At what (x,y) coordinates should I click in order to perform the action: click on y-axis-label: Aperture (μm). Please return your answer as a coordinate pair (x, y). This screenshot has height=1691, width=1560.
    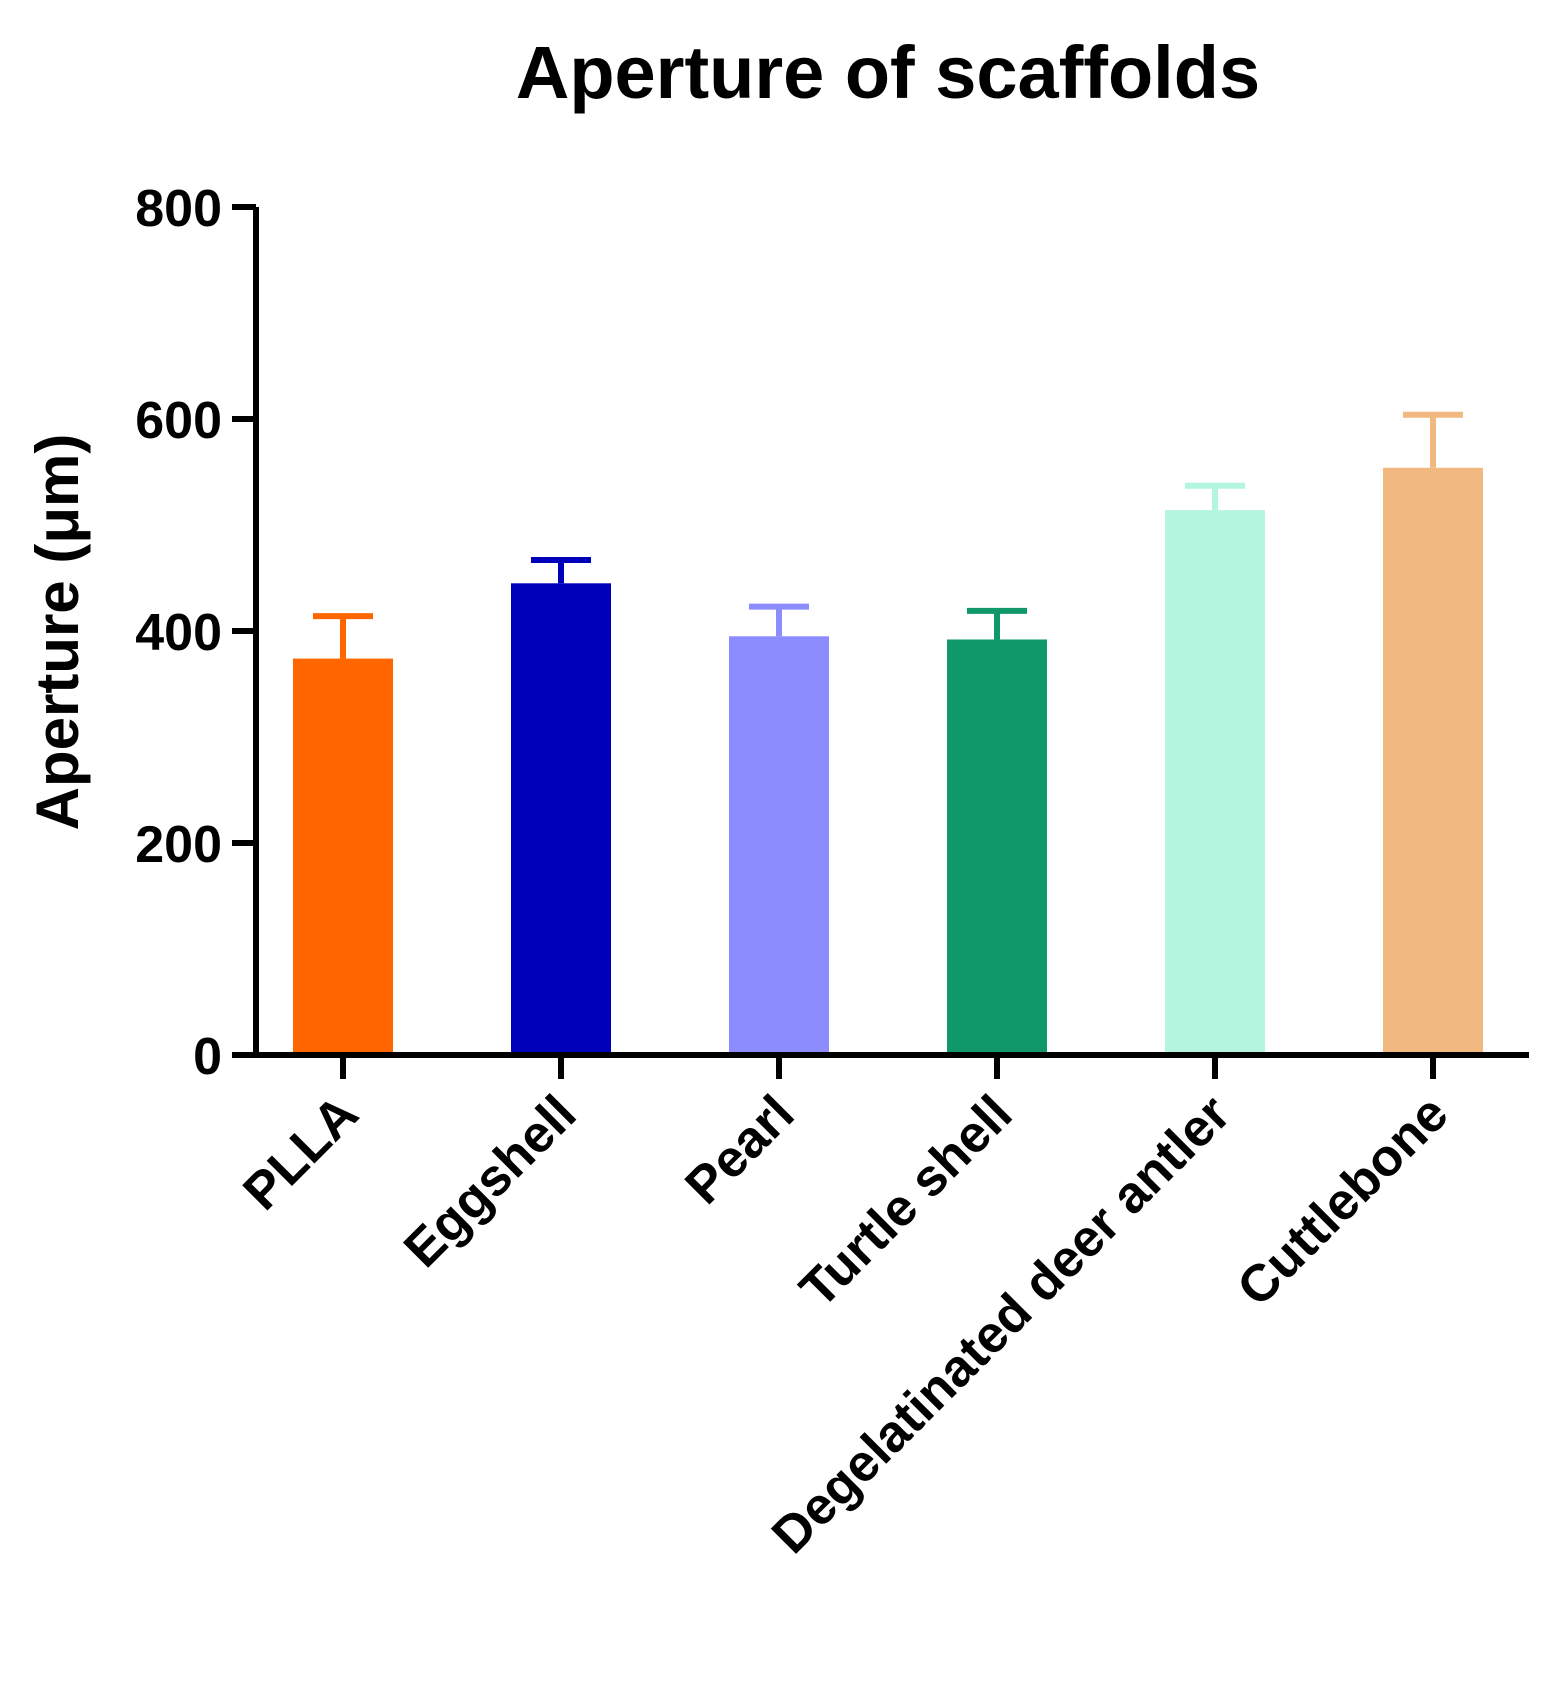
    Looking at the image, I should click on (57, 632).